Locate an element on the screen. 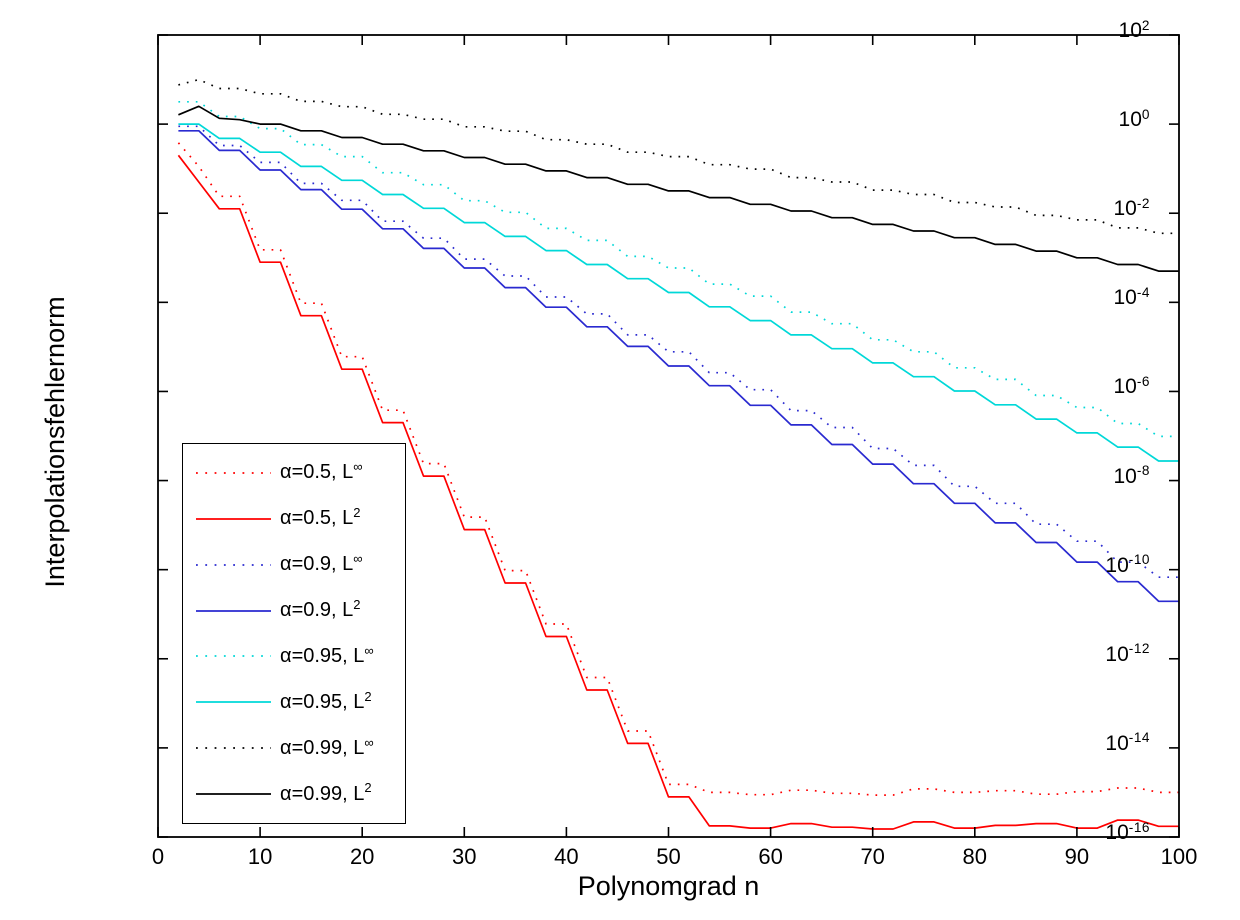 The image size is (1240, 920). legend-item-alpha-0.5-l2: α=0.5, L2 is located at coordinates (294, 519).